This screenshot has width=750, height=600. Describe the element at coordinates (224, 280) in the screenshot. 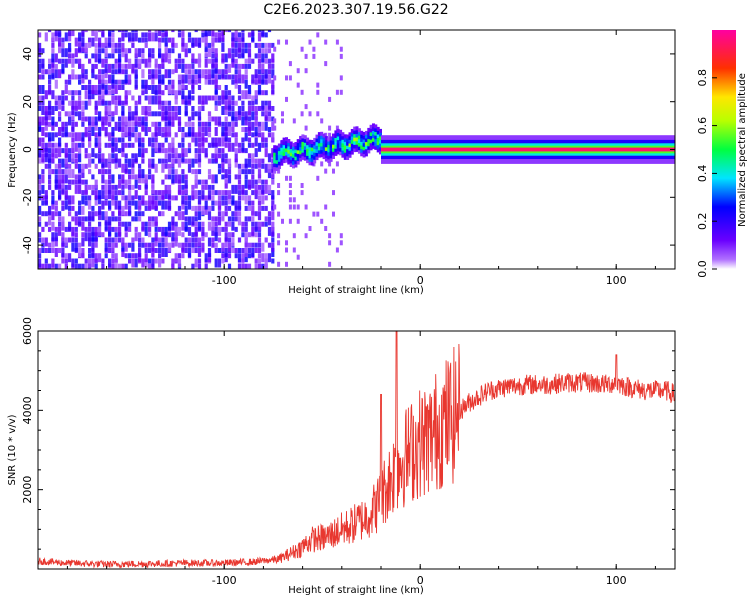

I see `x-tick-label: -100` at that location.